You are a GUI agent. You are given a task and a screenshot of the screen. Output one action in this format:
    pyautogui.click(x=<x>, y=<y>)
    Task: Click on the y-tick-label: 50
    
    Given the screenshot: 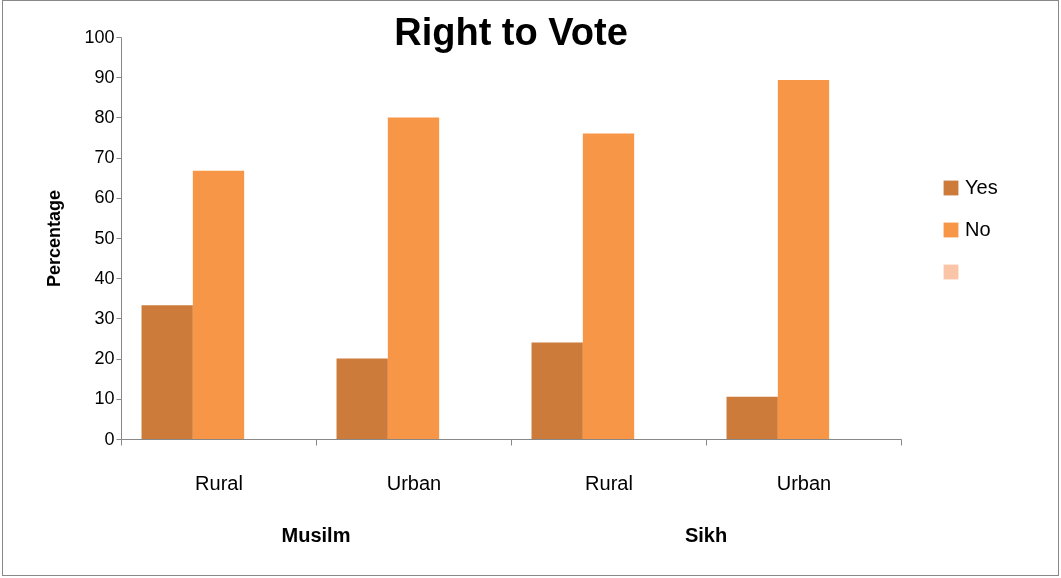 What is the action you would take?
    pyautogui.click(x=104, y=237)
    